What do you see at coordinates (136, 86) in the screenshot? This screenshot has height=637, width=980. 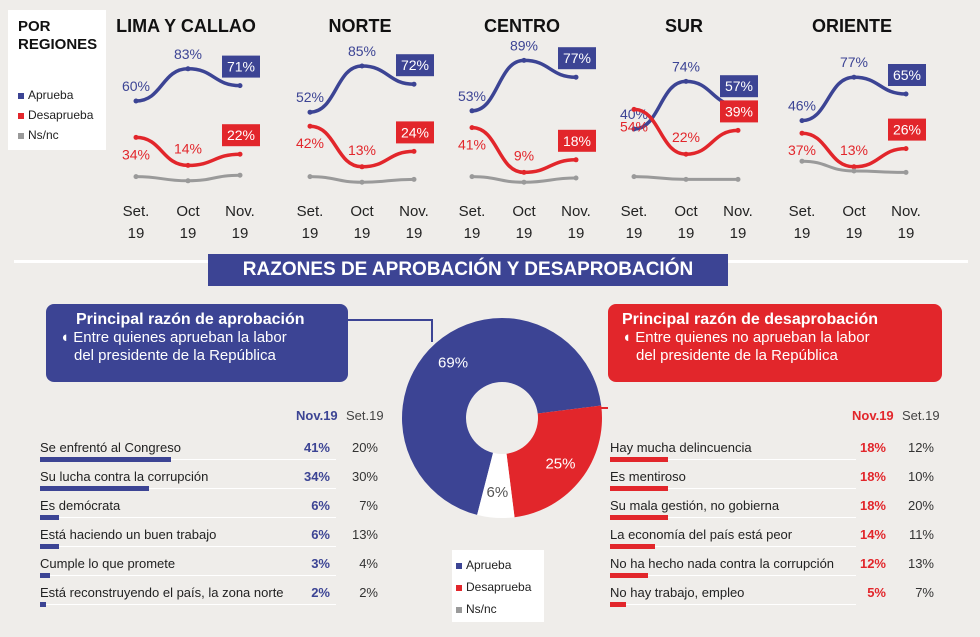 I see `data-label: 60%` at bounding box center [136, 86].